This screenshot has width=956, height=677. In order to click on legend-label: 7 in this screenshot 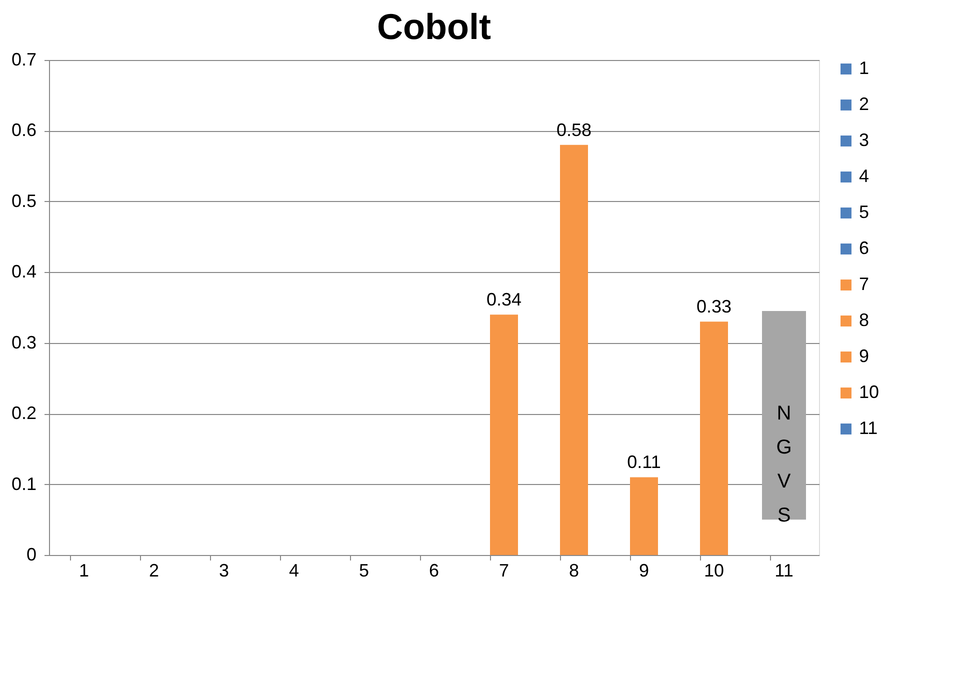, I will do `click(864, 284)`.